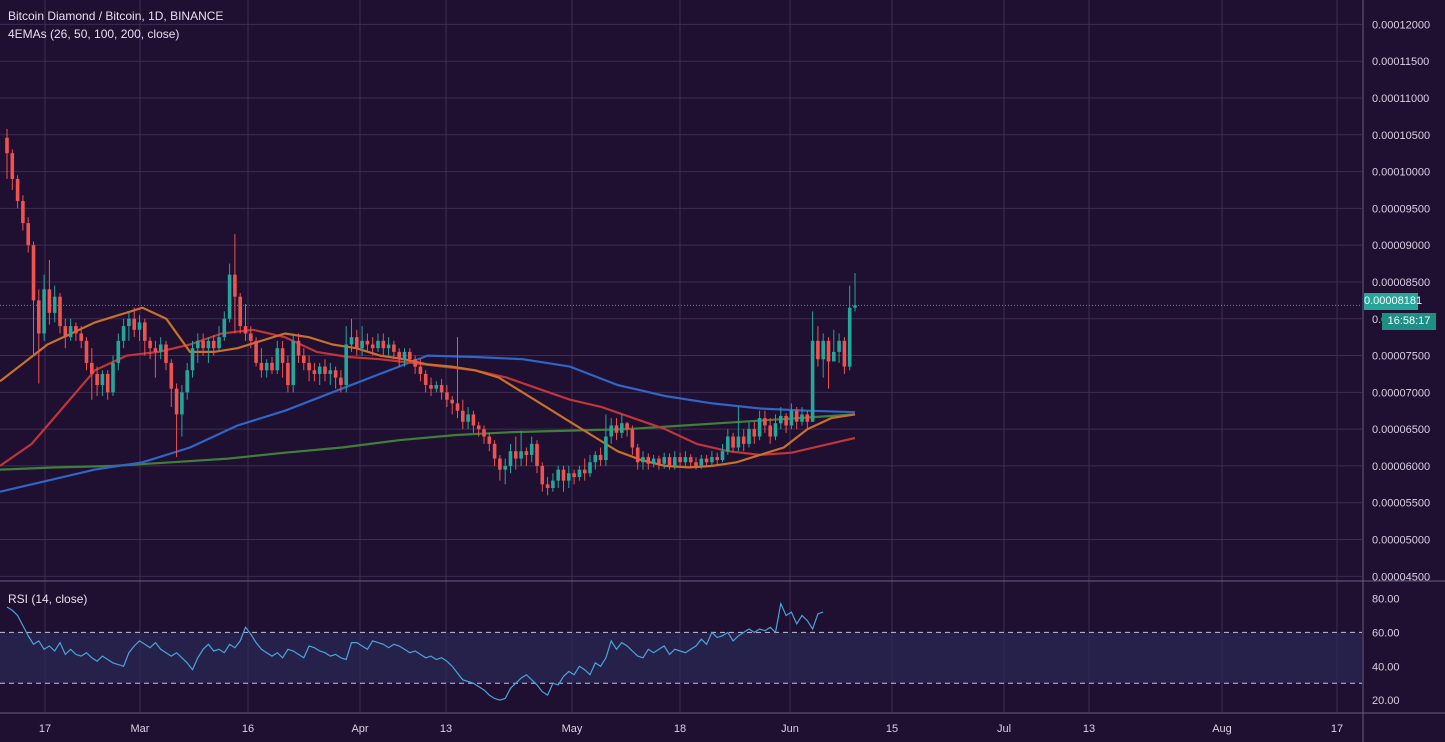  What do you see at coordinates (1401, 246) in the screenshot?
I see `price-tick-label: 0.00009000` at bounding box center [1401, 246].